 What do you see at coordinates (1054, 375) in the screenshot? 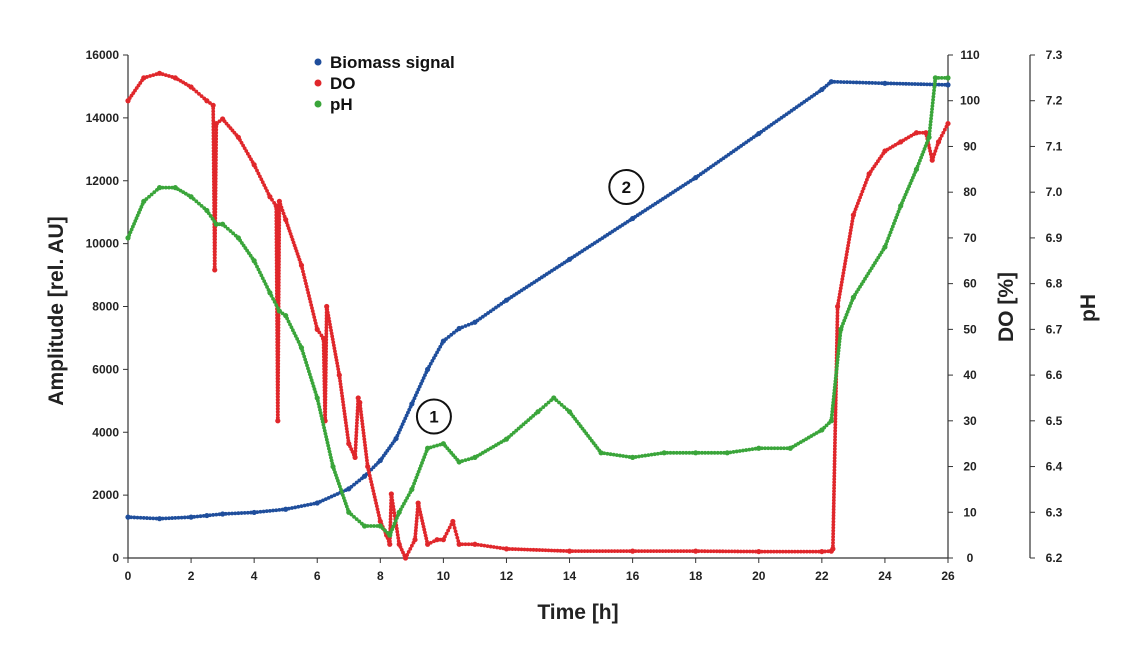
I see `ph-tick-label: 6.6` at bounding box center [1054, 375].